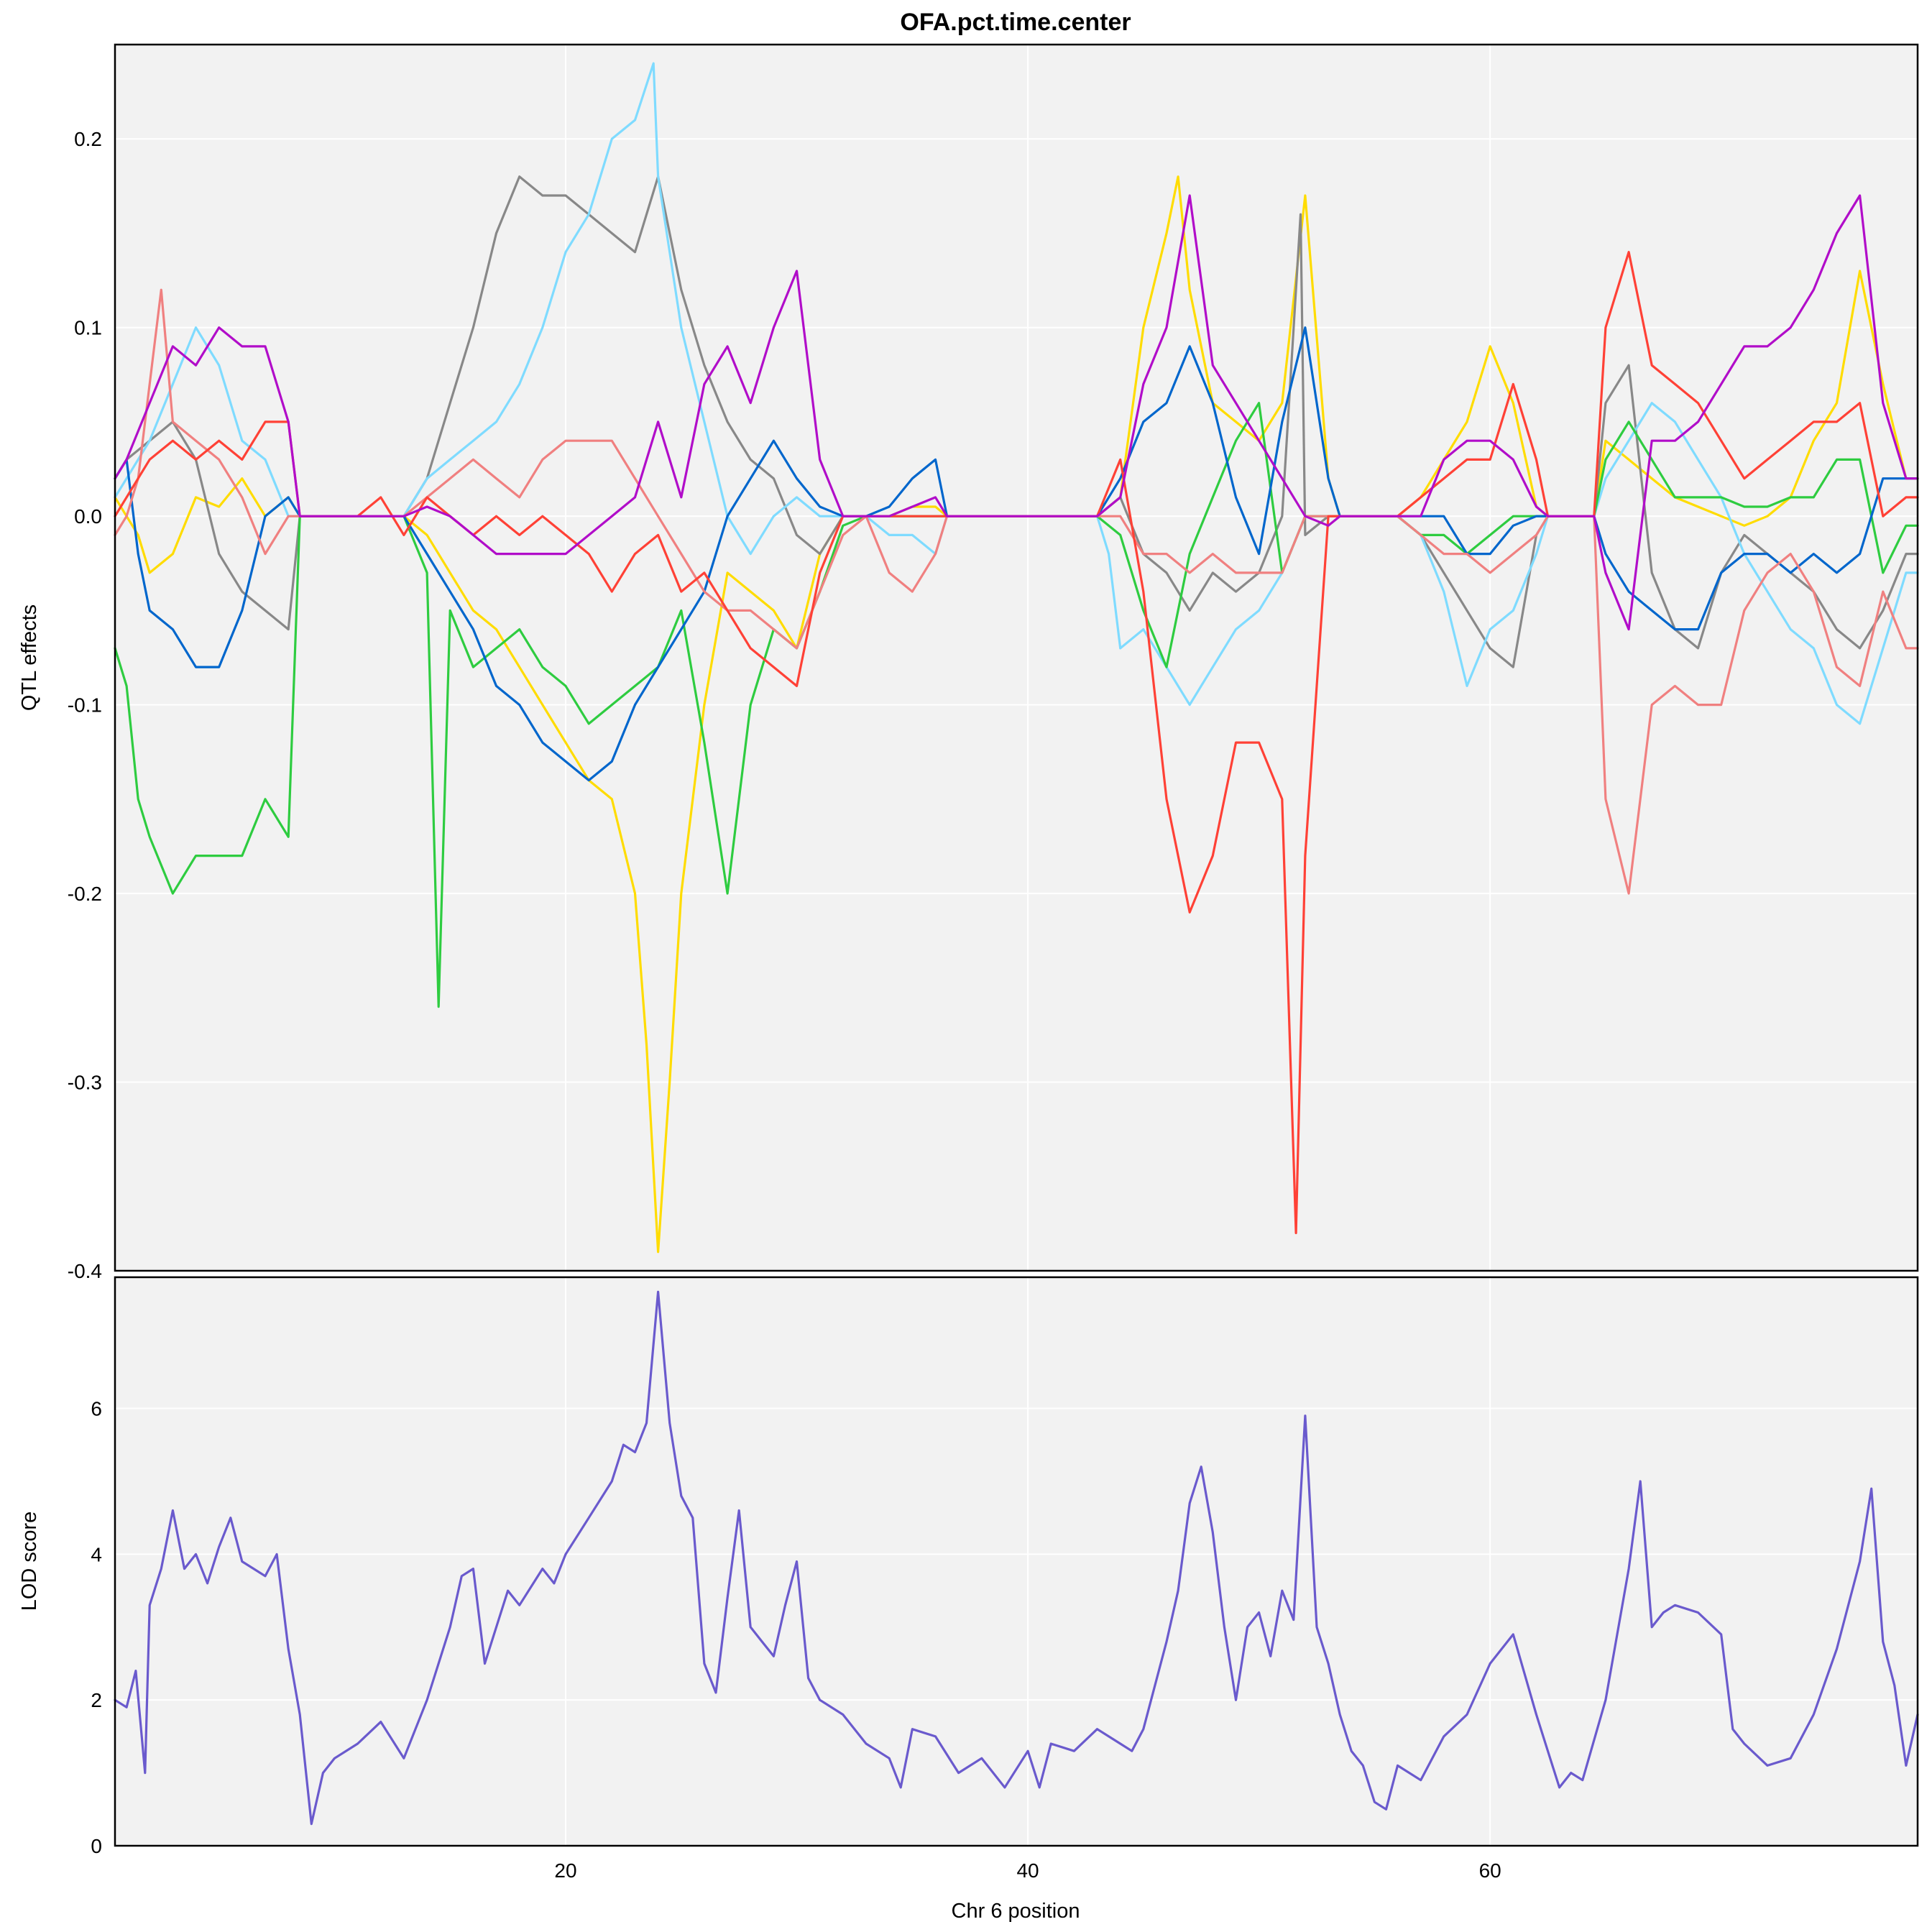  Describe the element at coordinates (29, 657) in the screenshot. I see `effects-y-axis-label: QTL effects` at that location.